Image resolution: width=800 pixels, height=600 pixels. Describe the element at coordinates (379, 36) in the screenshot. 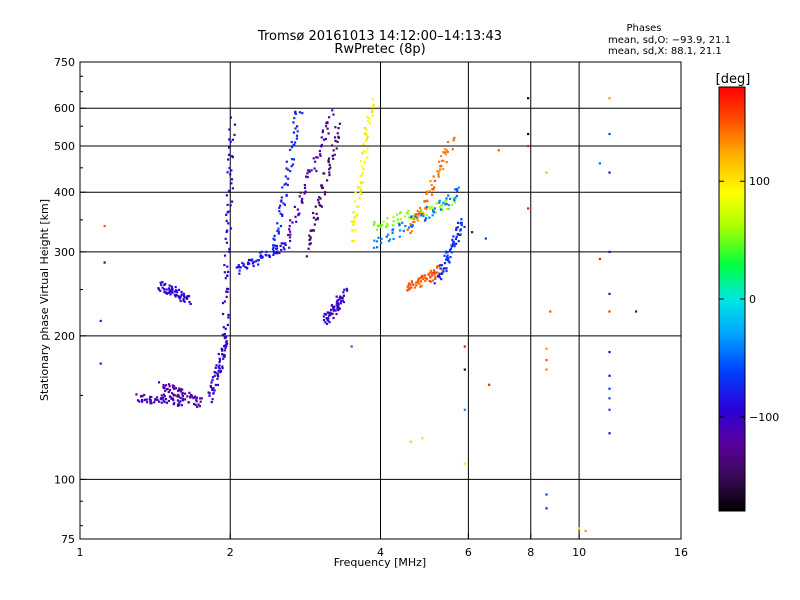

I see `chart-title: Tromsø 20161013 14:12:00–14:13:43` at that location.